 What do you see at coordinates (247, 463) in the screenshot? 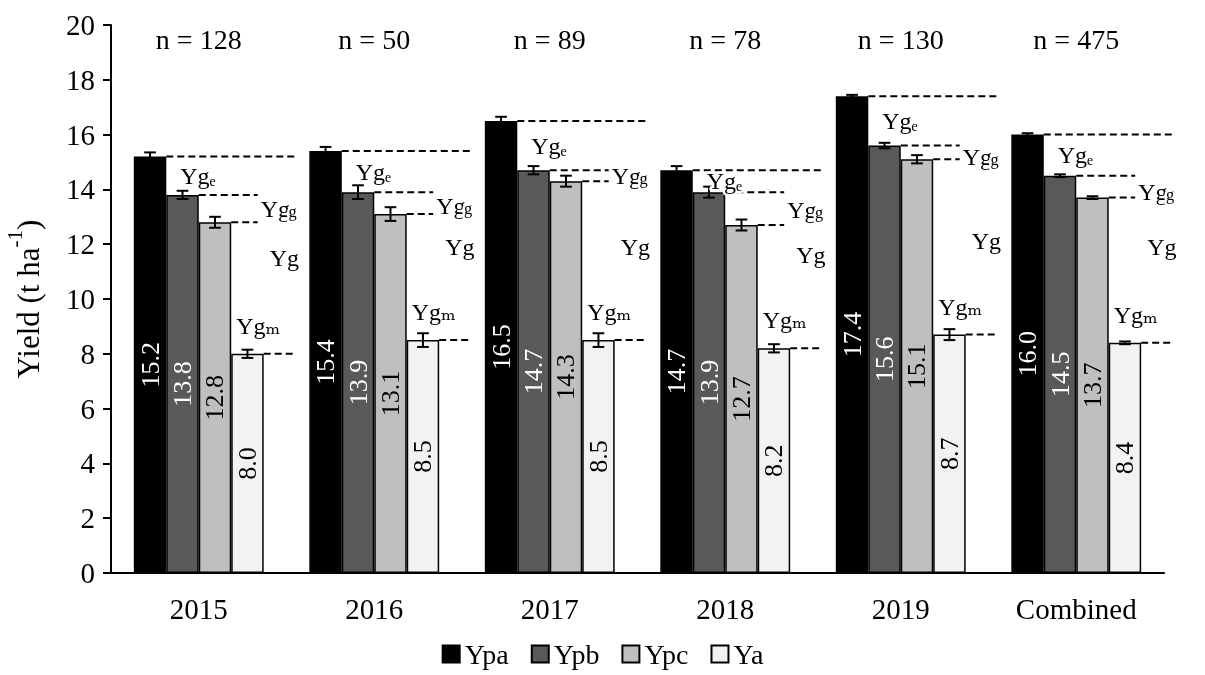
I see `data-label: 8.0` at bounding box center [247, 463].